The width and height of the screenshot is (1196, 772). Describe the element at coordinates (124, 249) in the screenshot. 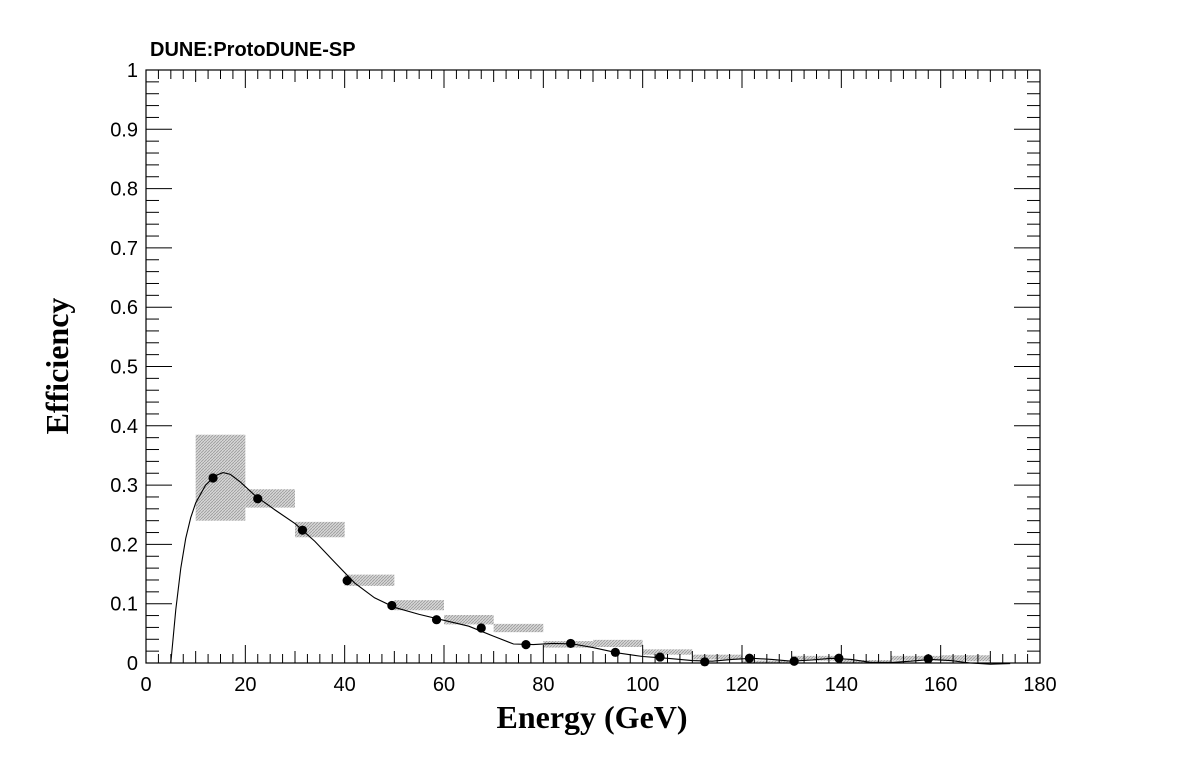

I see `y-tick-label: 0.7` at that location.